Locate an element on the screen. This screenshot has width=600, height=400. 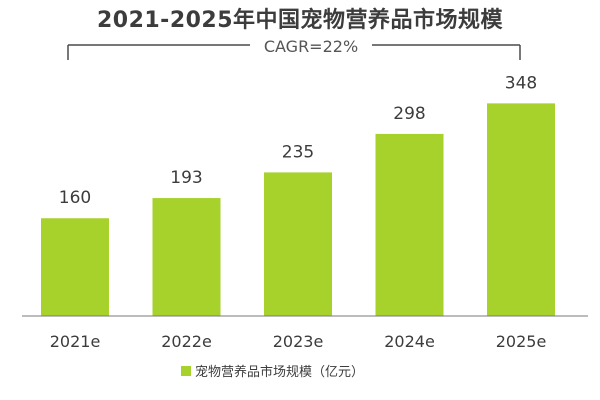
bar-2022e is located at coordinates (186, 257).